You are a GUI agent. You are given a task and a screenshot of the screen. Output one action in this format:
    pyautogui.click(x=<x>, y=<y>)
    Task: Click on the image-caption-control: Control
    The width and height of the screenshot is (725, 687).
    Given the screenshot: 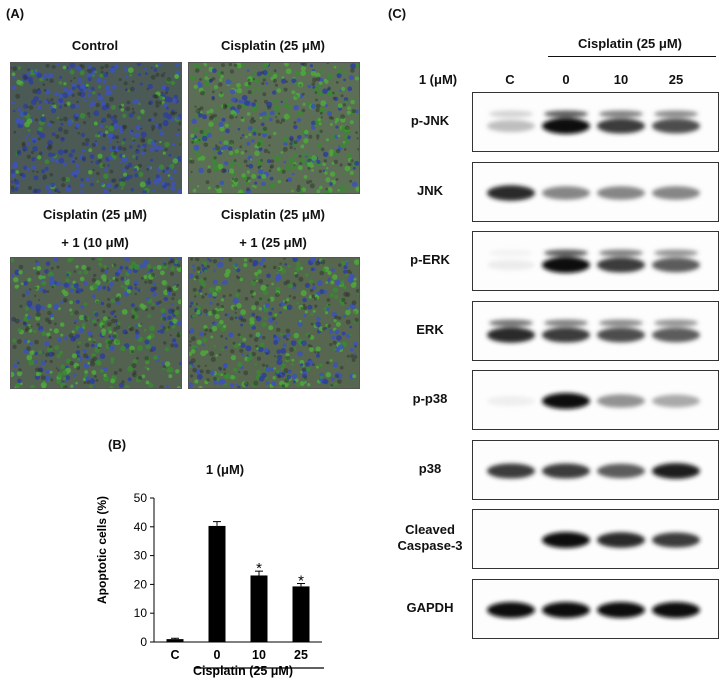 What is the action you would take?
    pyautogui.click(x=95, y=45)
    